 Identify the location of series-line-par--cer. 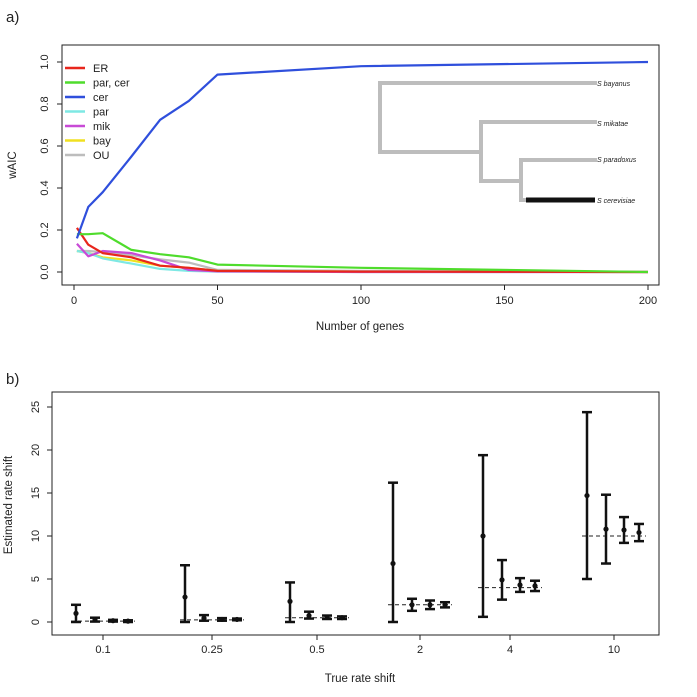
(362, 253).